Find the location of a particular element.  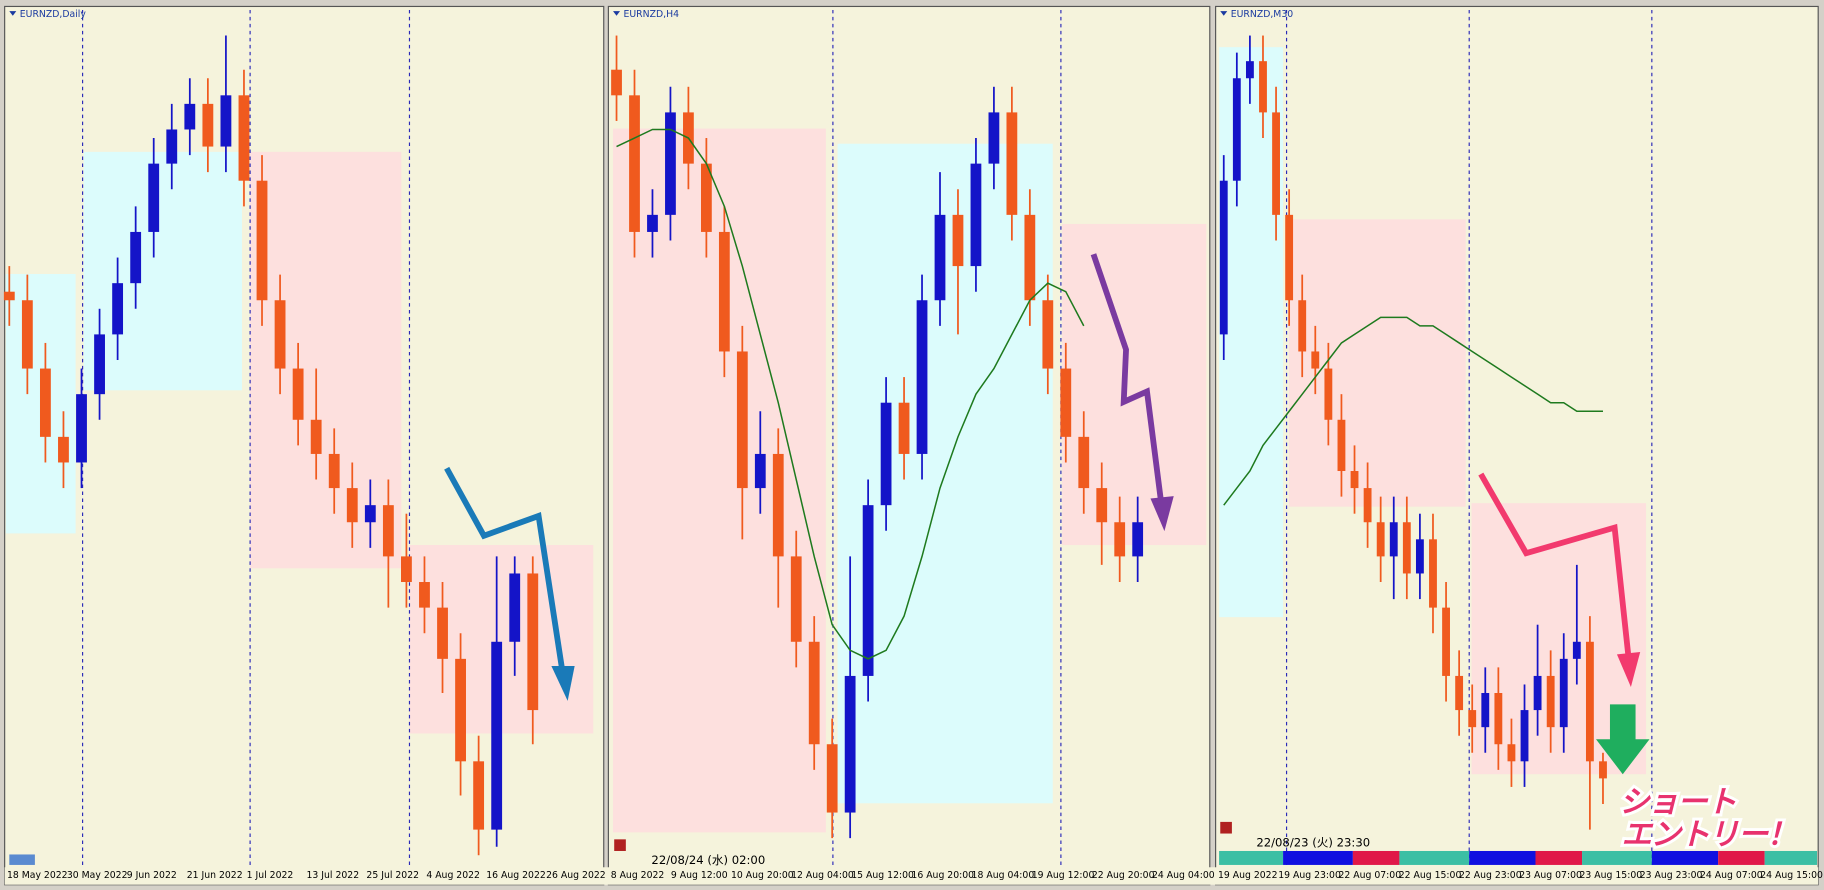

x-tick-label: 30 May 2022 is located at coordinates (97, 875).